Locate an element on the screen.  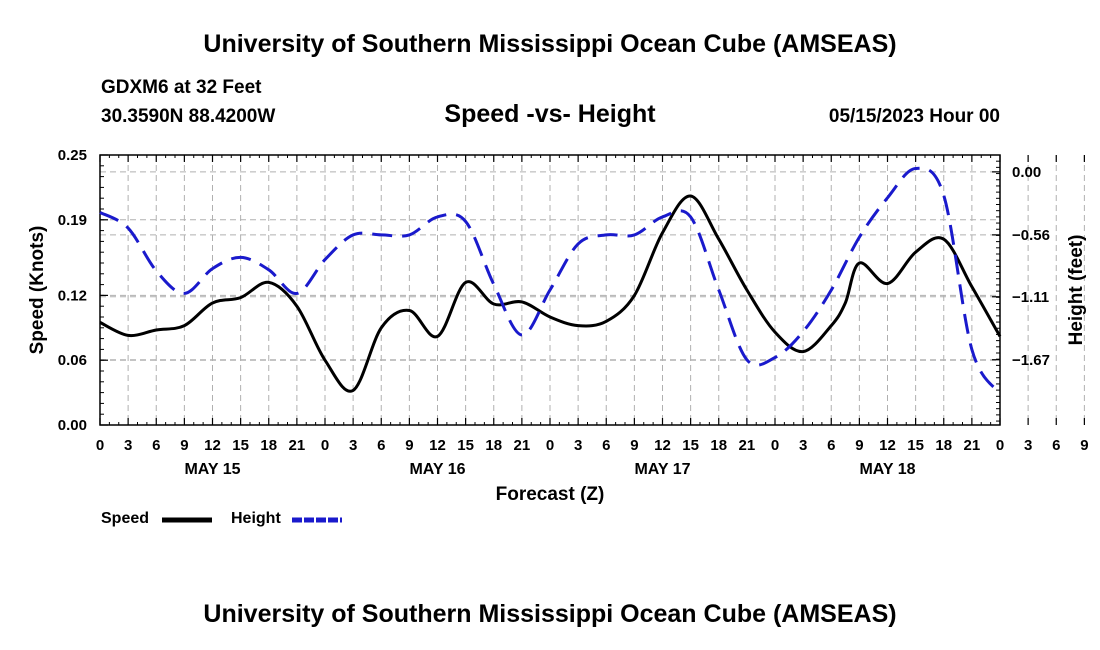
y-tick-label: 0.00 is located at coordinates (72, 425).